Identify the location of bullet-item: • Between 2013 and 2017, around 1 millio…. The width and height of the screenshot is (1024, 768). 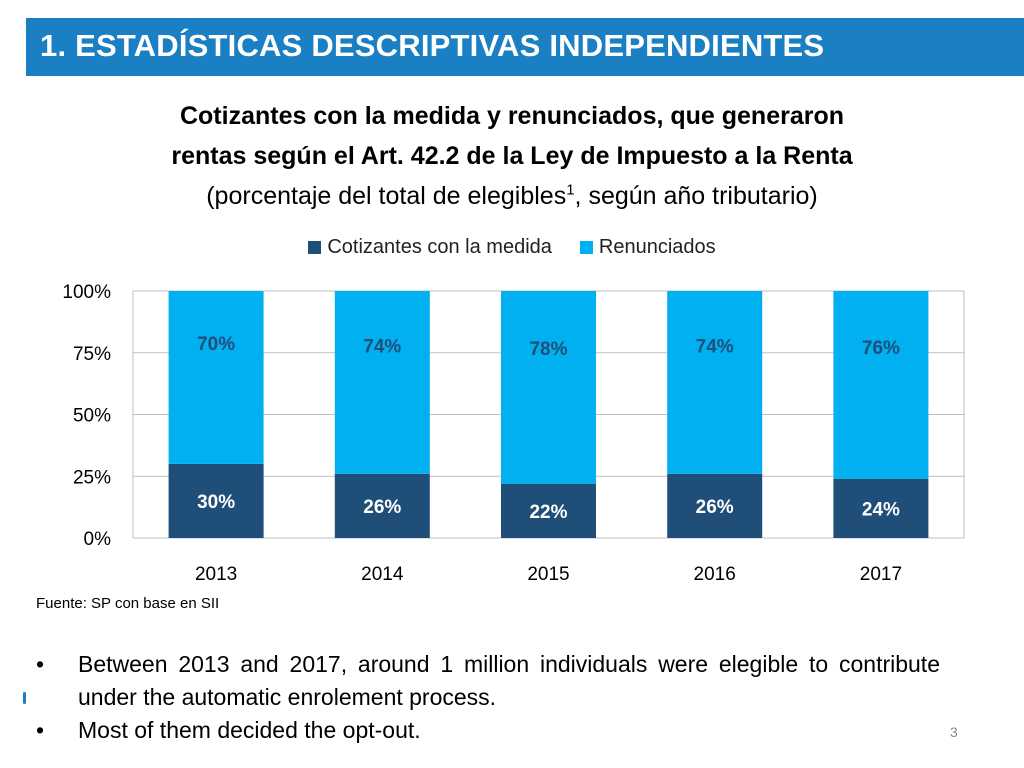
(488, 681).